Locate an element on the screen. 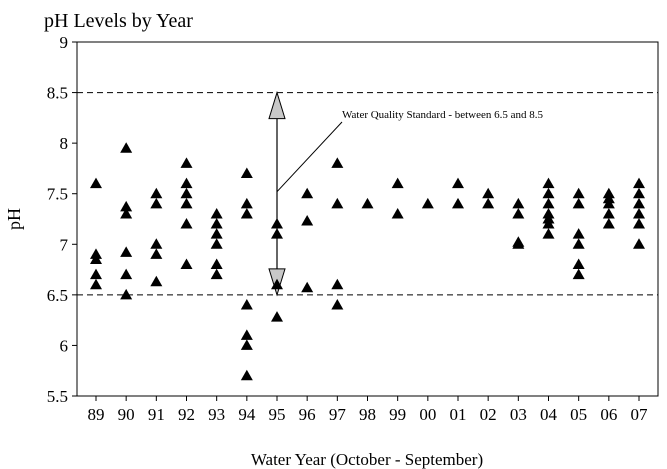 The height and width of the screenshot is (469, 667). annotation-leader-line is located at coordinates (309, 157).